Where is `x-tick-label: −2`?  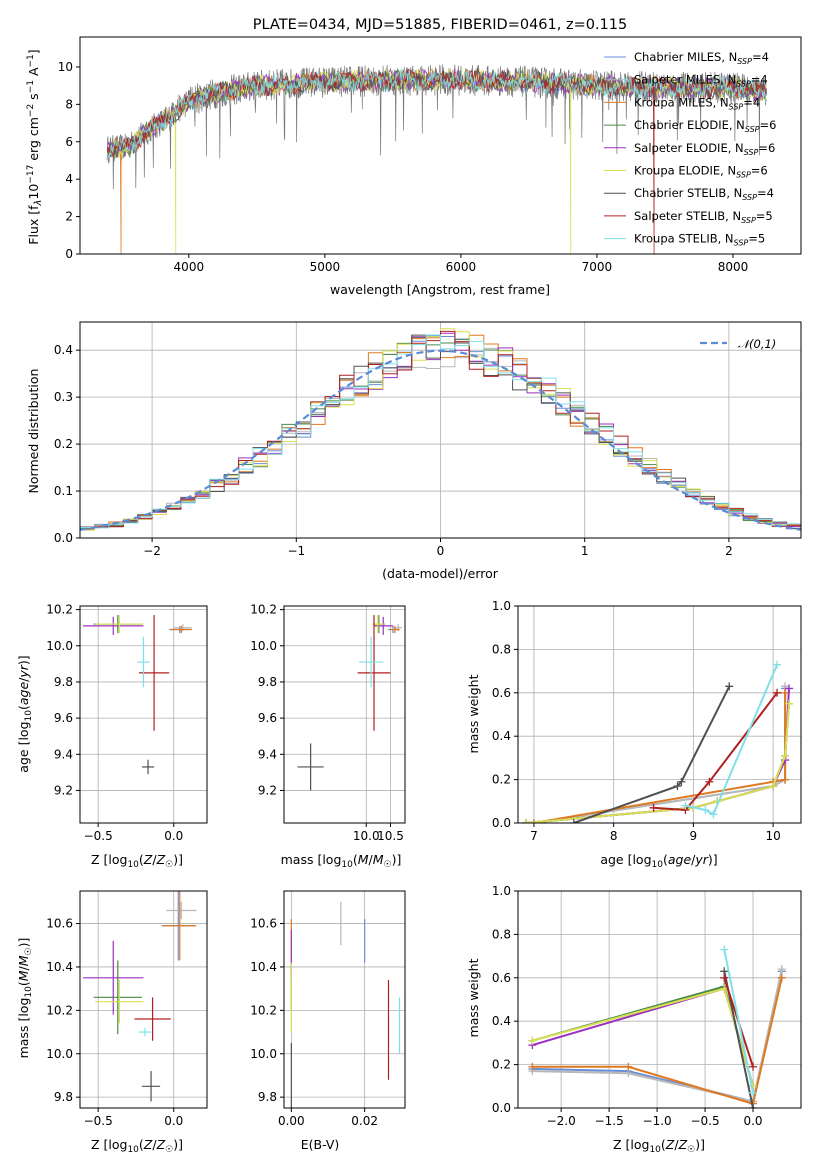 x-tick-label: −2 is located at coordinates (152, 551).